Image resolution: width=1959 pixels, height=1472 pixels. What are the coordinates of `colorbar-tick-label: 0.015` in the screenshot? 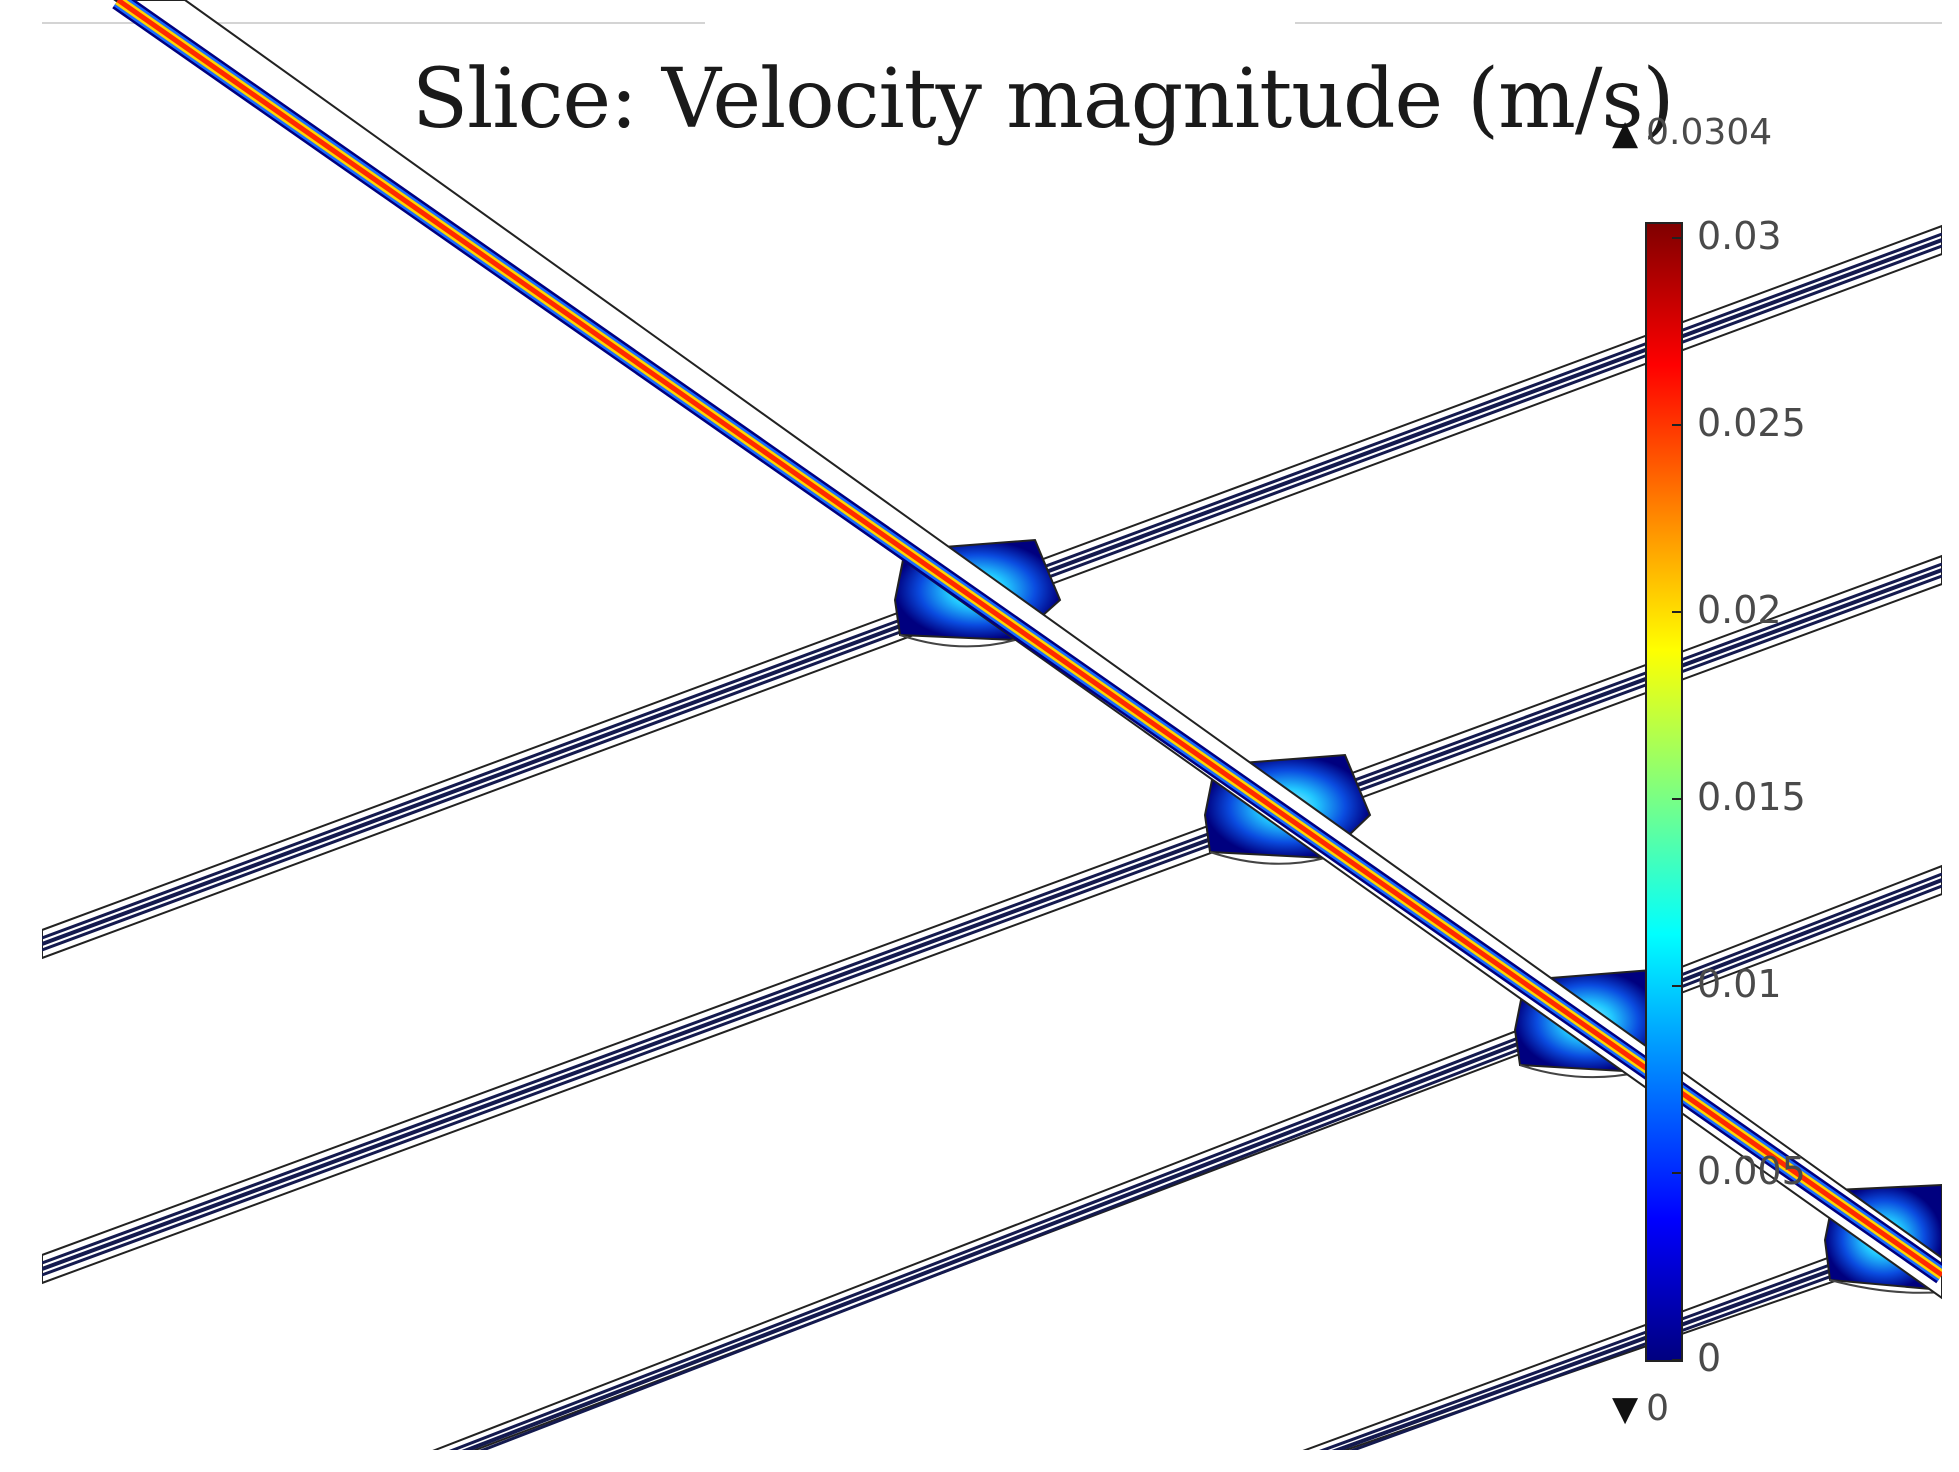 It's located at (1751, 797).